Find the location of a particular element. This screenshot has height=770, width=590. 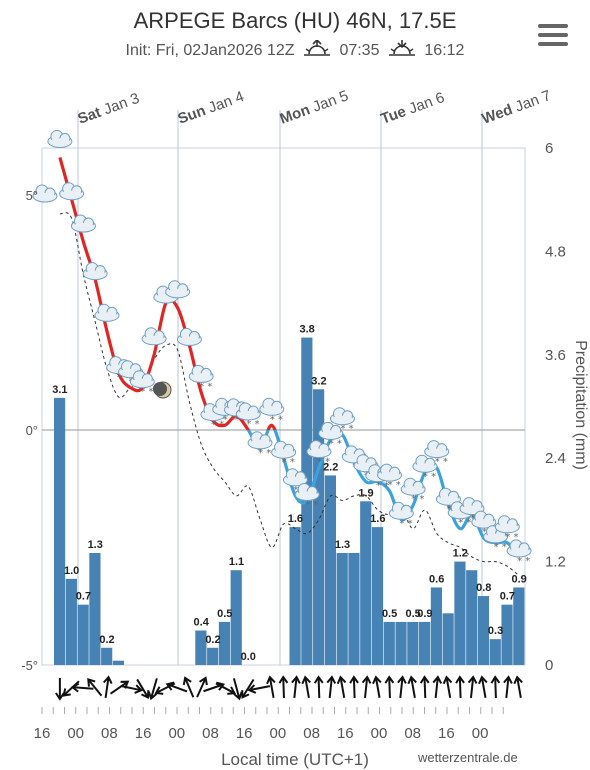

chart-subtitle: Init: Fri, 02Jan2026 12Z 07:35 16:12 is located at coordinates (295, 50).